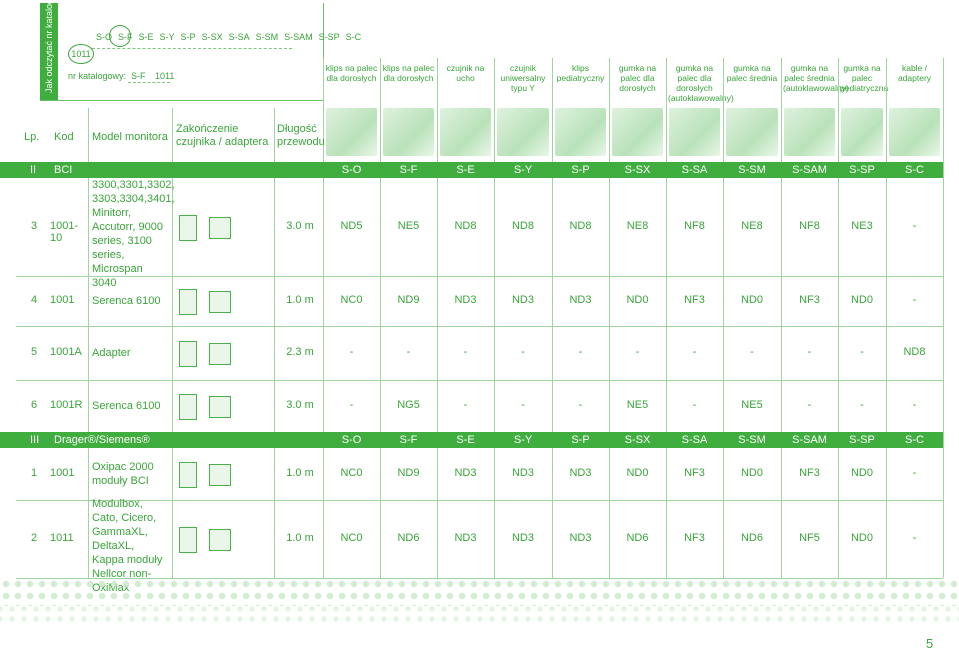 The image size is (959, 661). What do you see at coordinates (351, 170) in the screenshot?
I see `section-code: S-O` at bounding box center [351, 170].